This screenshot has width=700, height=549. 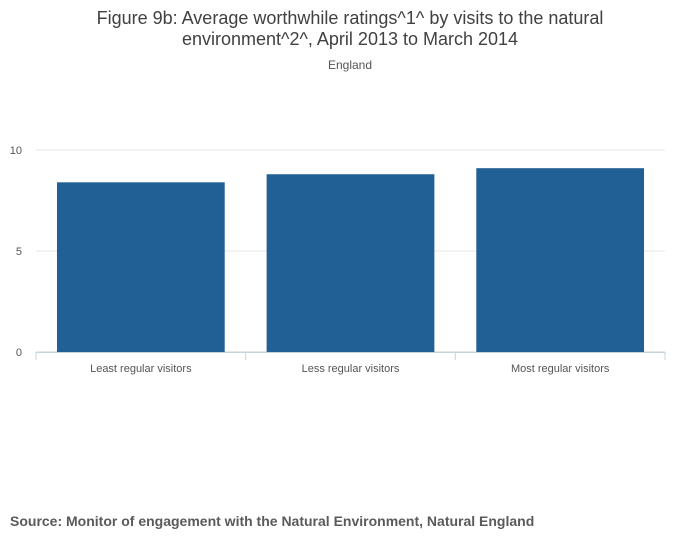 What do you see at coordinates (560, 369) in the screenshot?
I see `x-tick-label-3: Most regular visitors` at bounding box center [560, 369].